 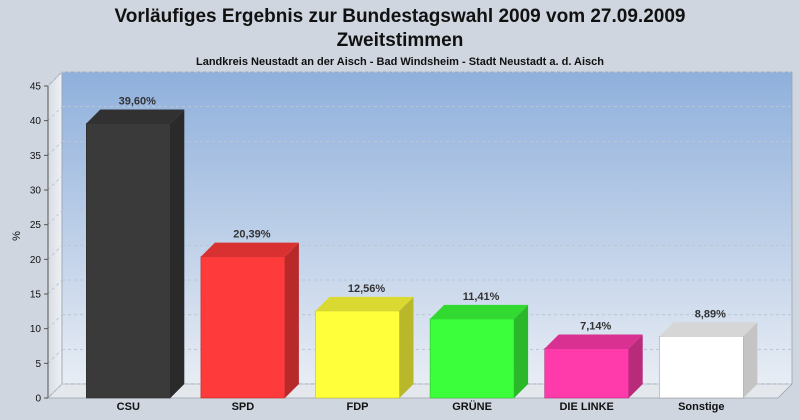 I want to click on data-label: 39,60%, so click(x=138, y=101).